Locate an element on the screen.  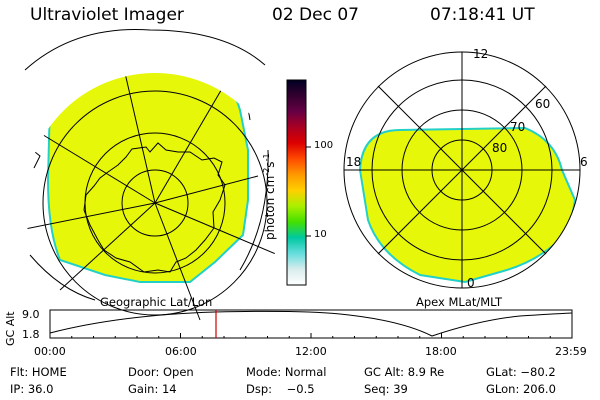
time-tick-label: 23:59 is located at coordinates (571, 351).